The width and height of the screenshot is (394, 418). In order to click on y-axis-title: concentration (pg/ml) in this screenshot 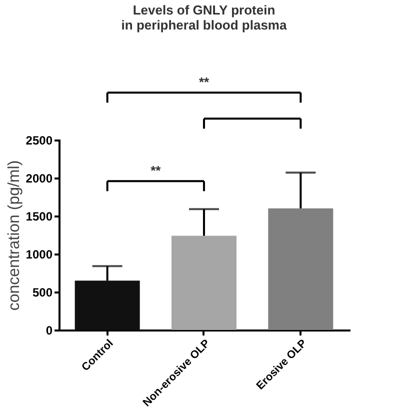, I will do `click(14, 235)`.